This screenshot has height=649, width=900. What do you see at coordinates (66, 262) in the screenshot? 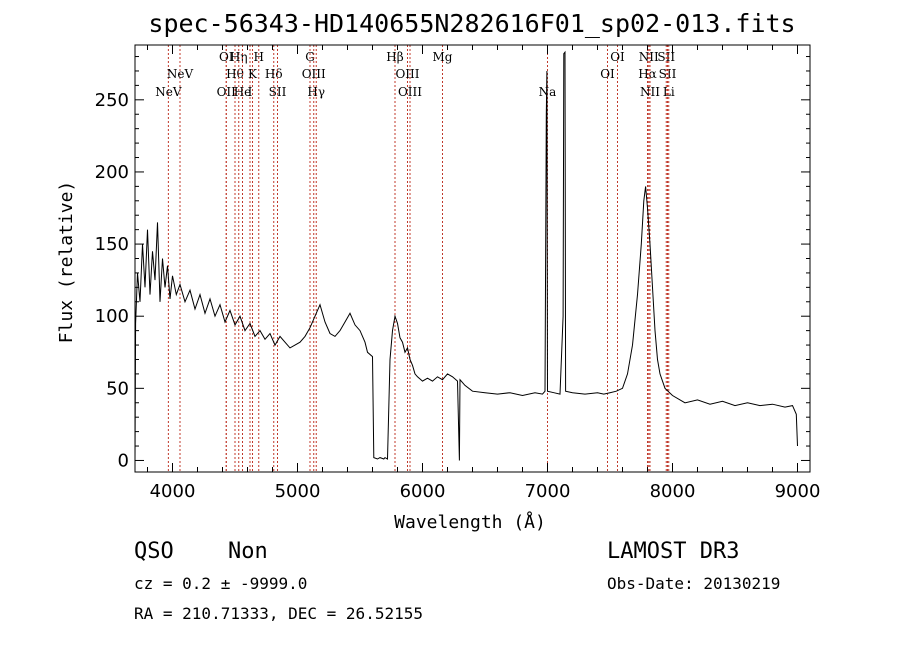
I see `y-axis-label: Flux (relative)` at bounding box center [66, 262].